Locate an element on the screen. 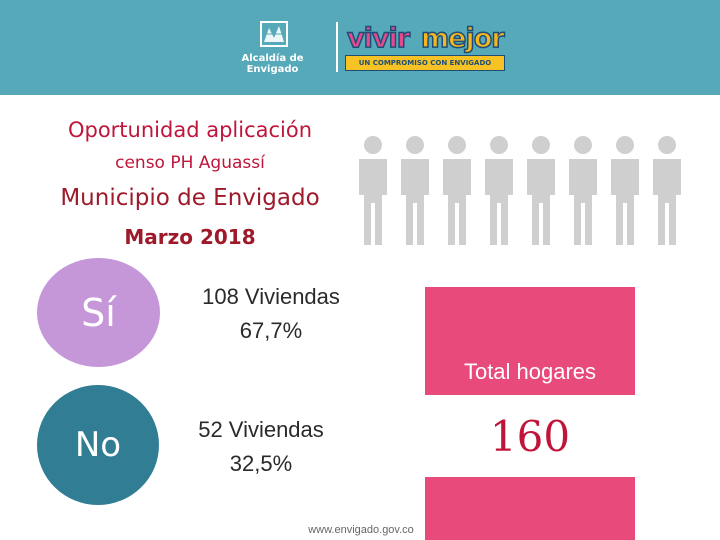 The width and height of the screenshot is (720, 540). no-percent: 32,5% is located at coordinates (261, 463).